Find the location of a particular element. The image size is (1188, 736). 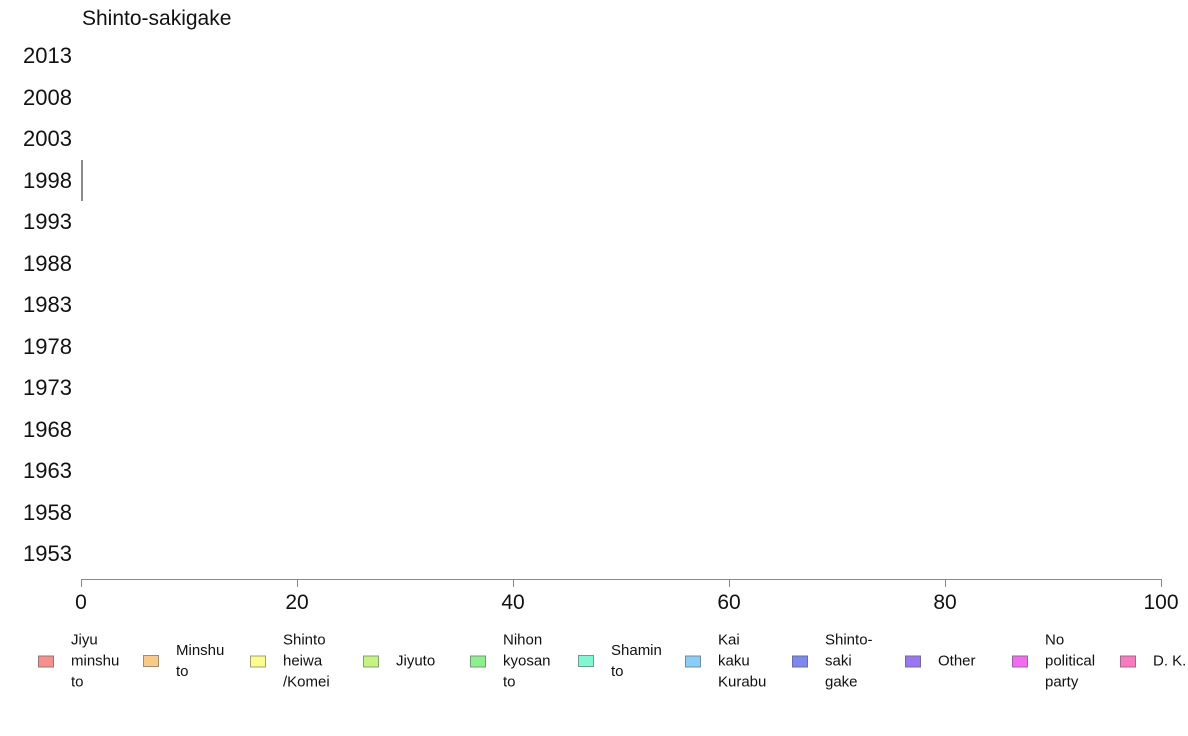

legend-label: Jiyuto is located at coordinates (416, 661).